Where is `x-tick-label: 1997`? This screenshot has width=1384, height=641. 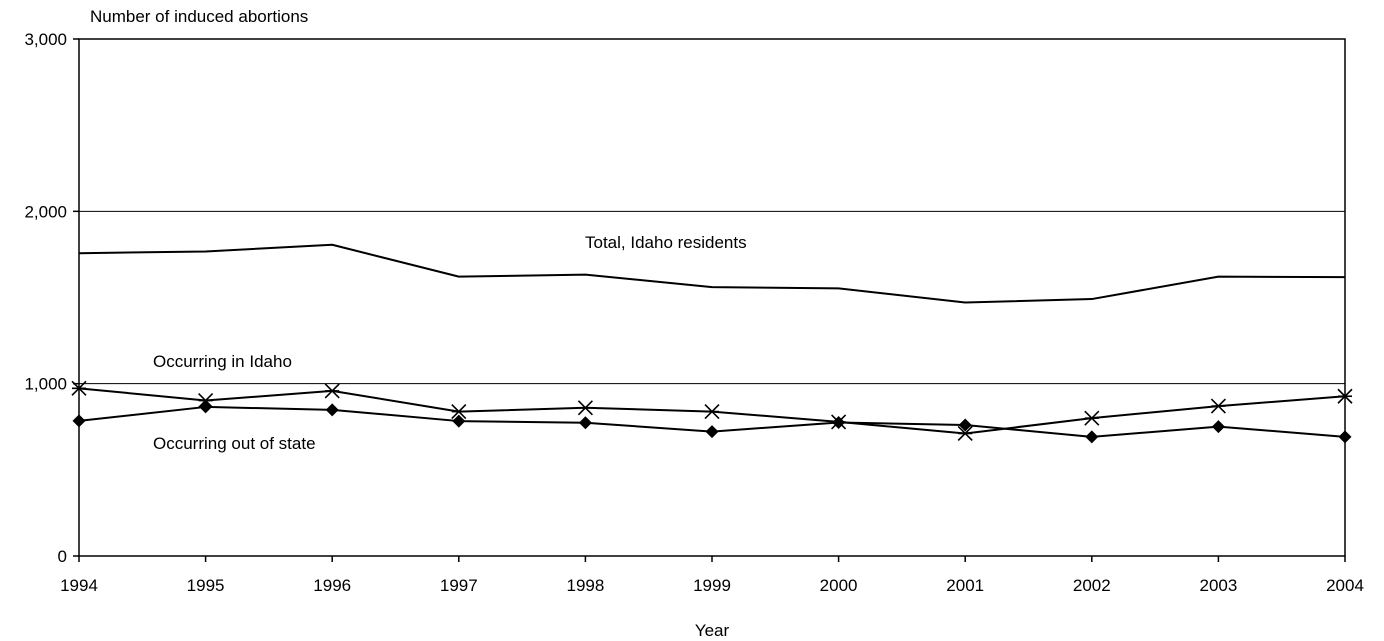
x-tick-label: 1997 is located at coordinates (459, 585).